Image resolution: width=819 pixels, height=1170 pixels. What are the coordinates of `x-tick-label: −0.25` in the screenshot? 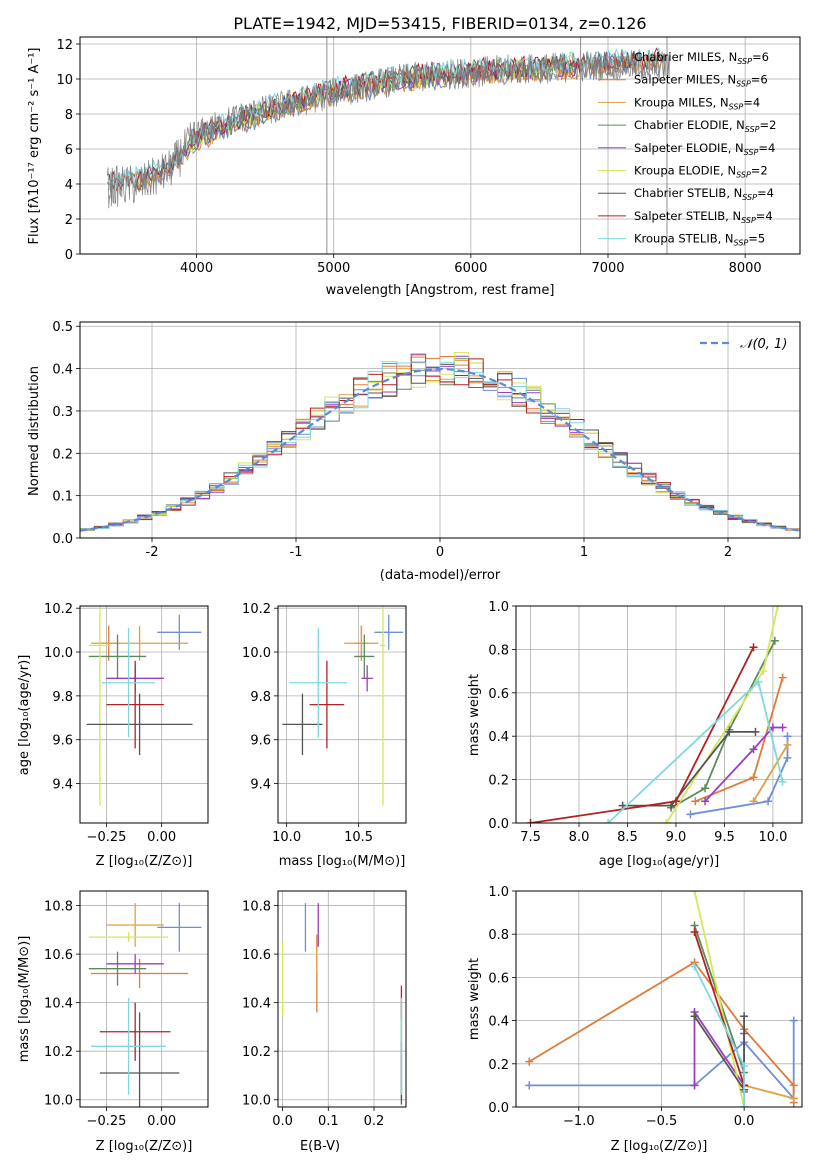 It's located at (107, 837).